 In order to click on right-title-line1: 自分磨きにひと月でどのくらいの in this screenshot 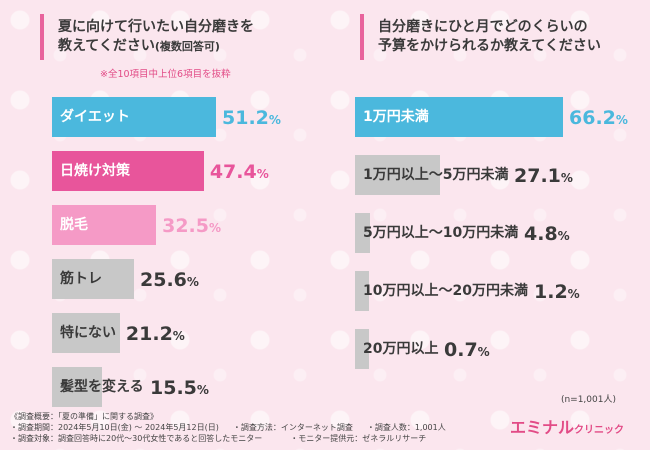, I will do `click(483, 27)`.